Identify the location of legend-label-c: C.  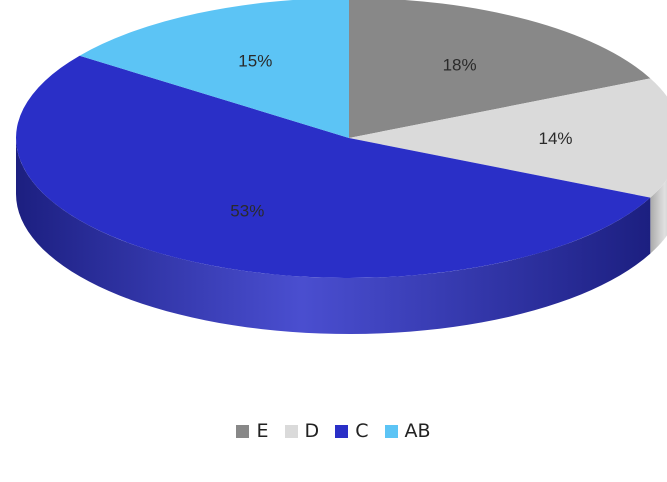
(362, 431).